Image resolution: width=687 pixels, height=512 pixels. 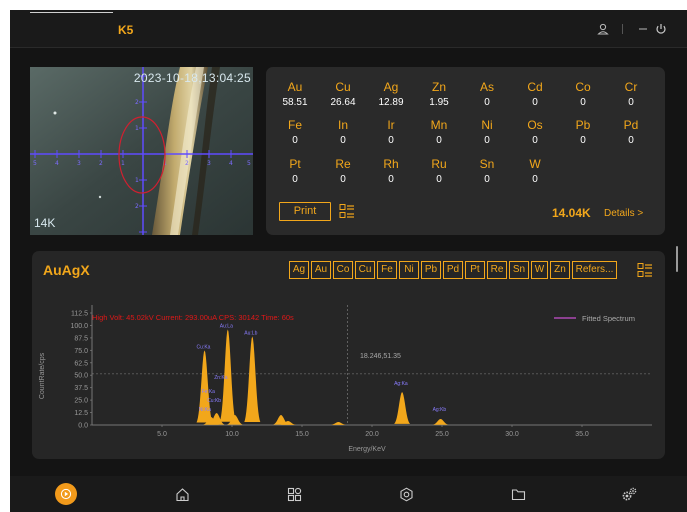 I want to click on filter-button-pd: Pd, so click(x=453, y=270).